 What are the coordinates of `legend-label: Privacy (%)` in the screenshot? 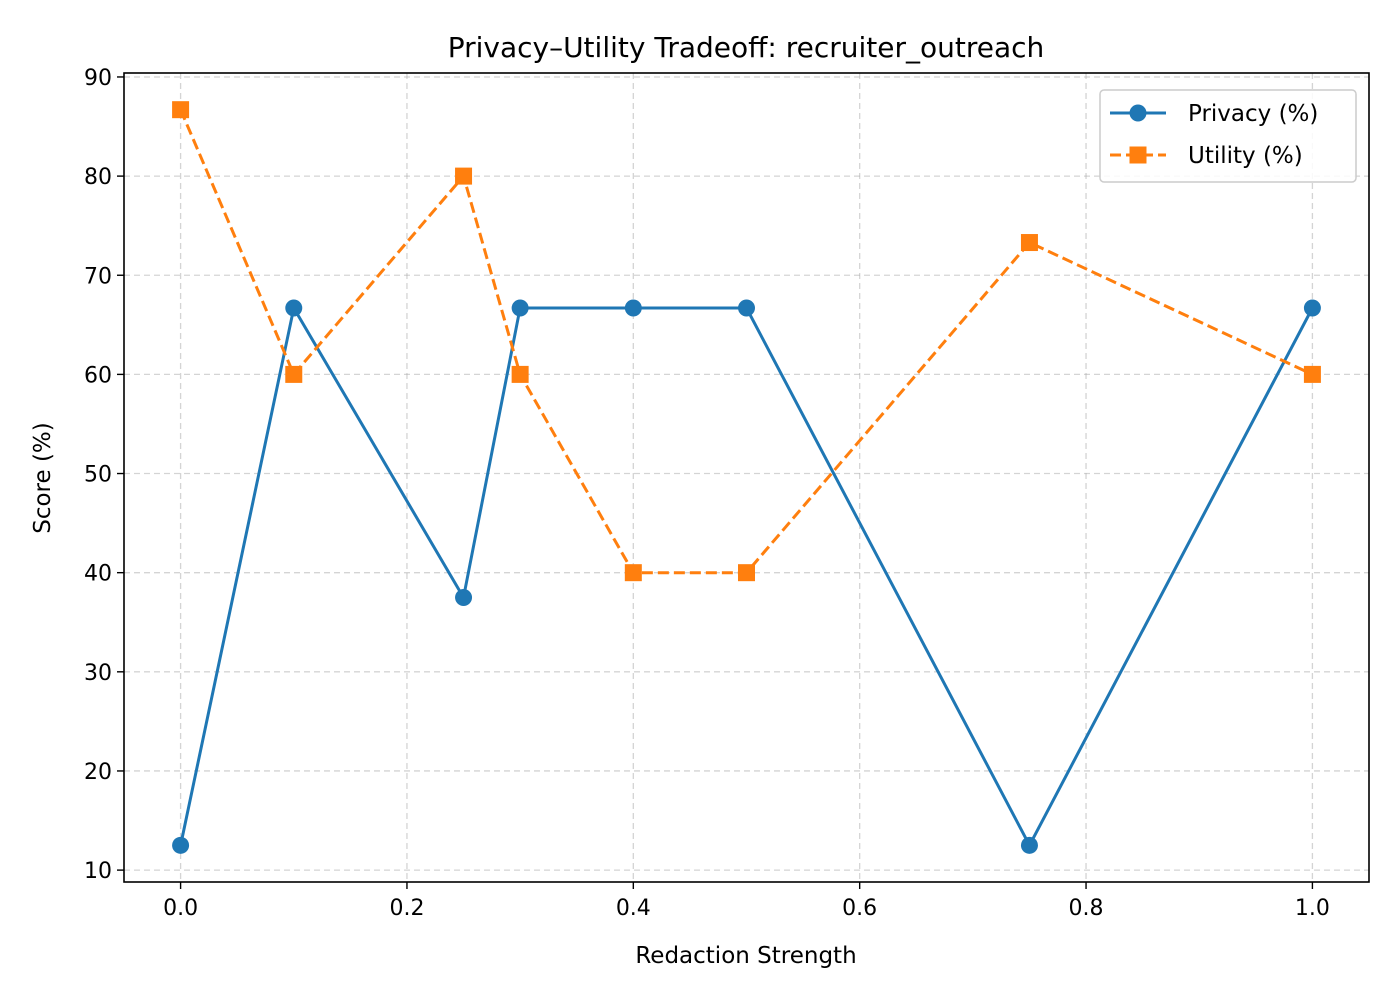 It's located at (1253, 114).